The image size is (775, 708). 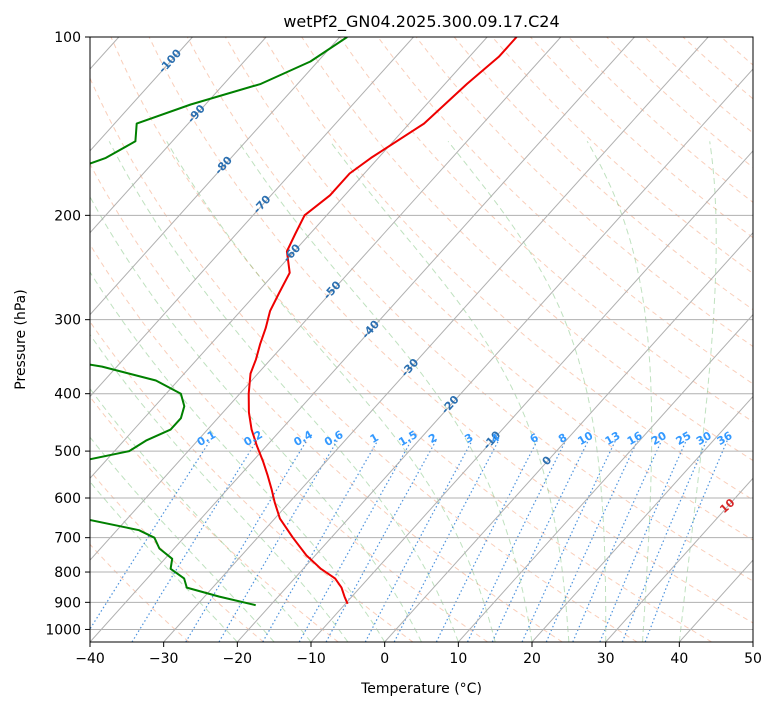 I want to click on x-tick-label-7: 30, so click(x=606, y=659).